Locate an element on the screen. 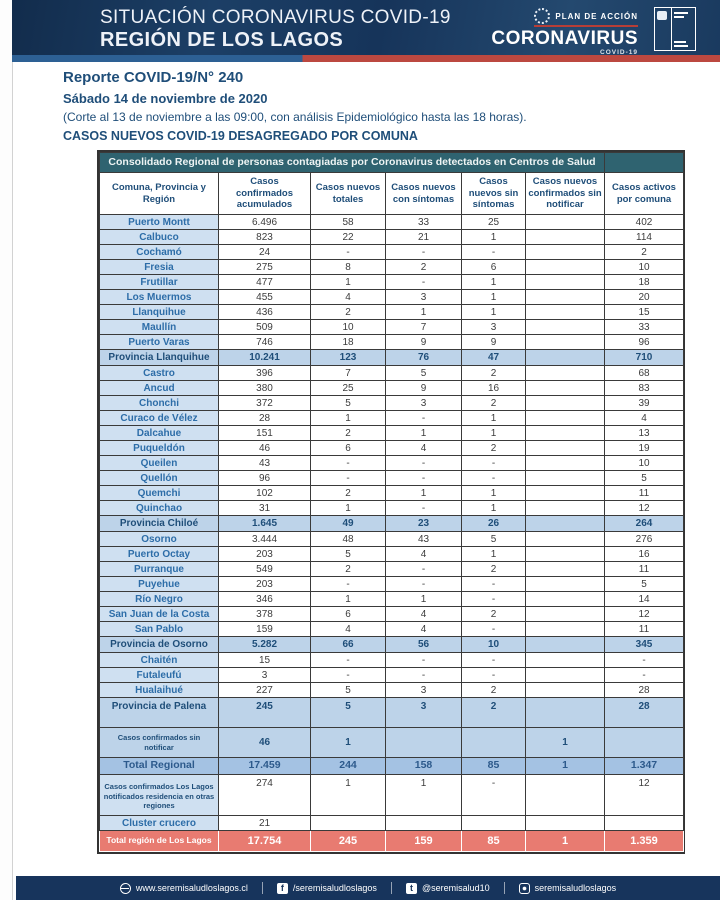 Image resolution: width=720 pixels, height=900 pixels. row-value: 436 is located at coordinates (264, 312).